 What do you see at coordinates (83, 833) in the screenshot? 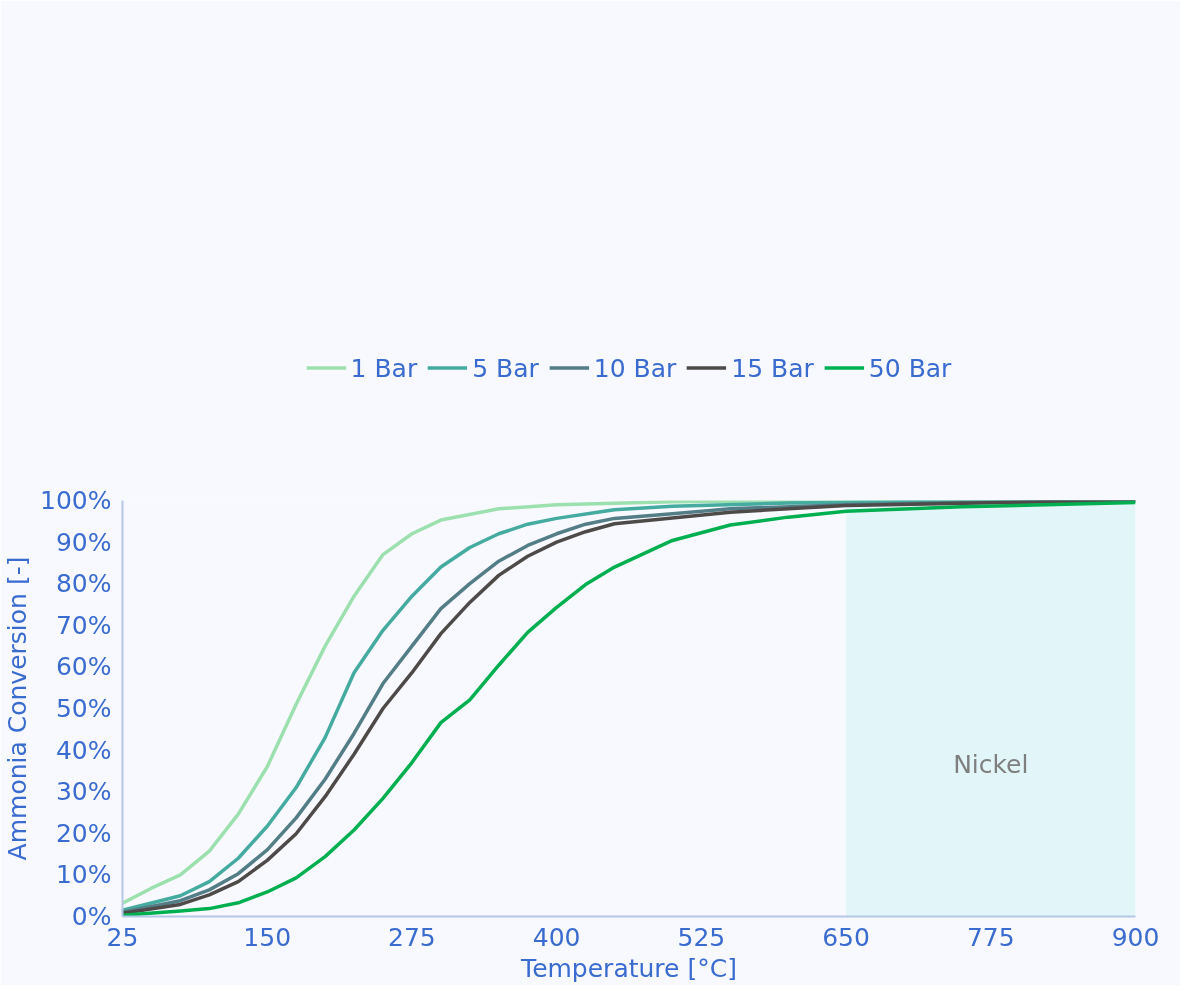
I see `y-tick-label: 20%` at bounding box center [83, 833].